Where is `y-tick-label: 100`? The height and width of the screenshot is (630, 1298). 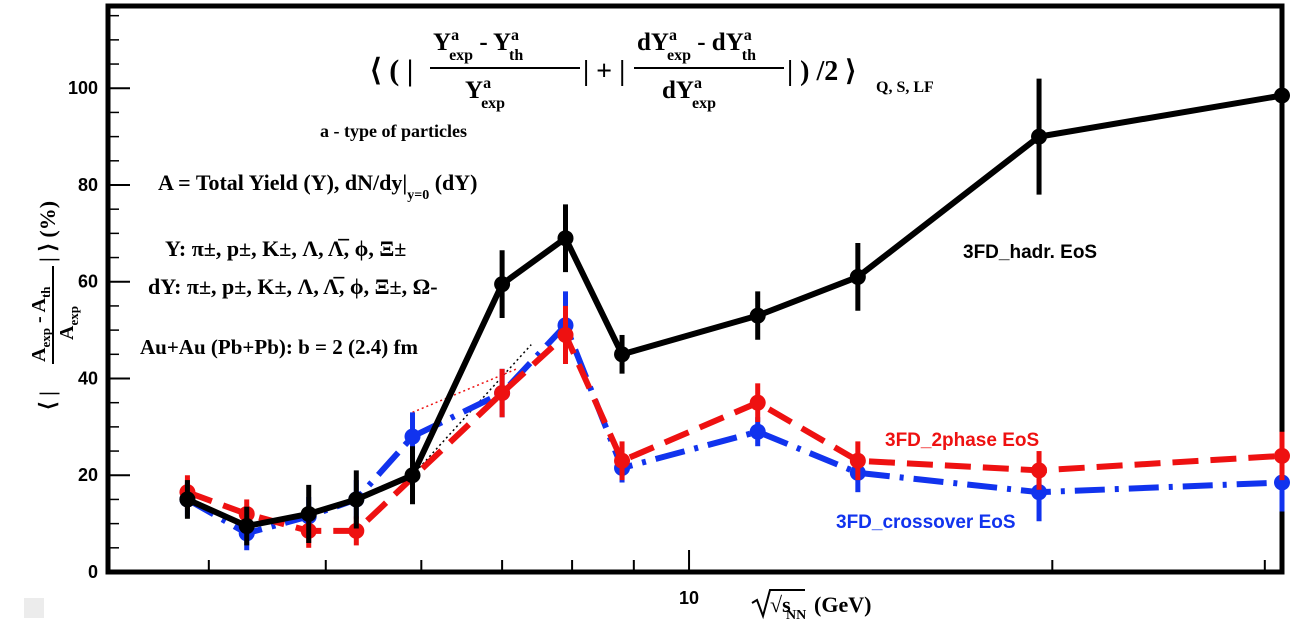
y-tick-label: 100 is located at coordinates (83, 88).